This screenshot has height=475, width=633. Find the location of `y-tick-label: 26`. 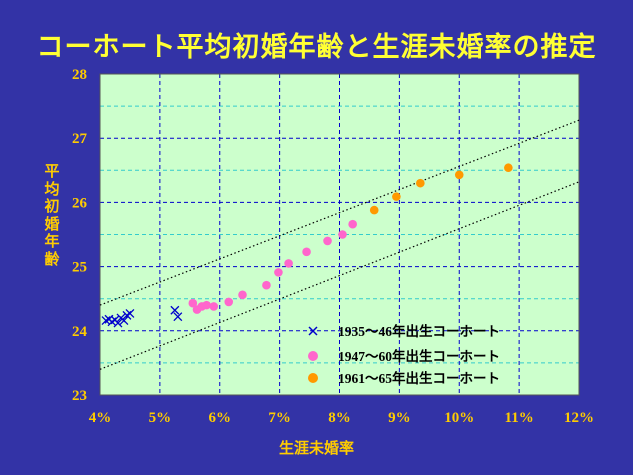

y-tick-label: 26 is located at coordinates (80, 203).